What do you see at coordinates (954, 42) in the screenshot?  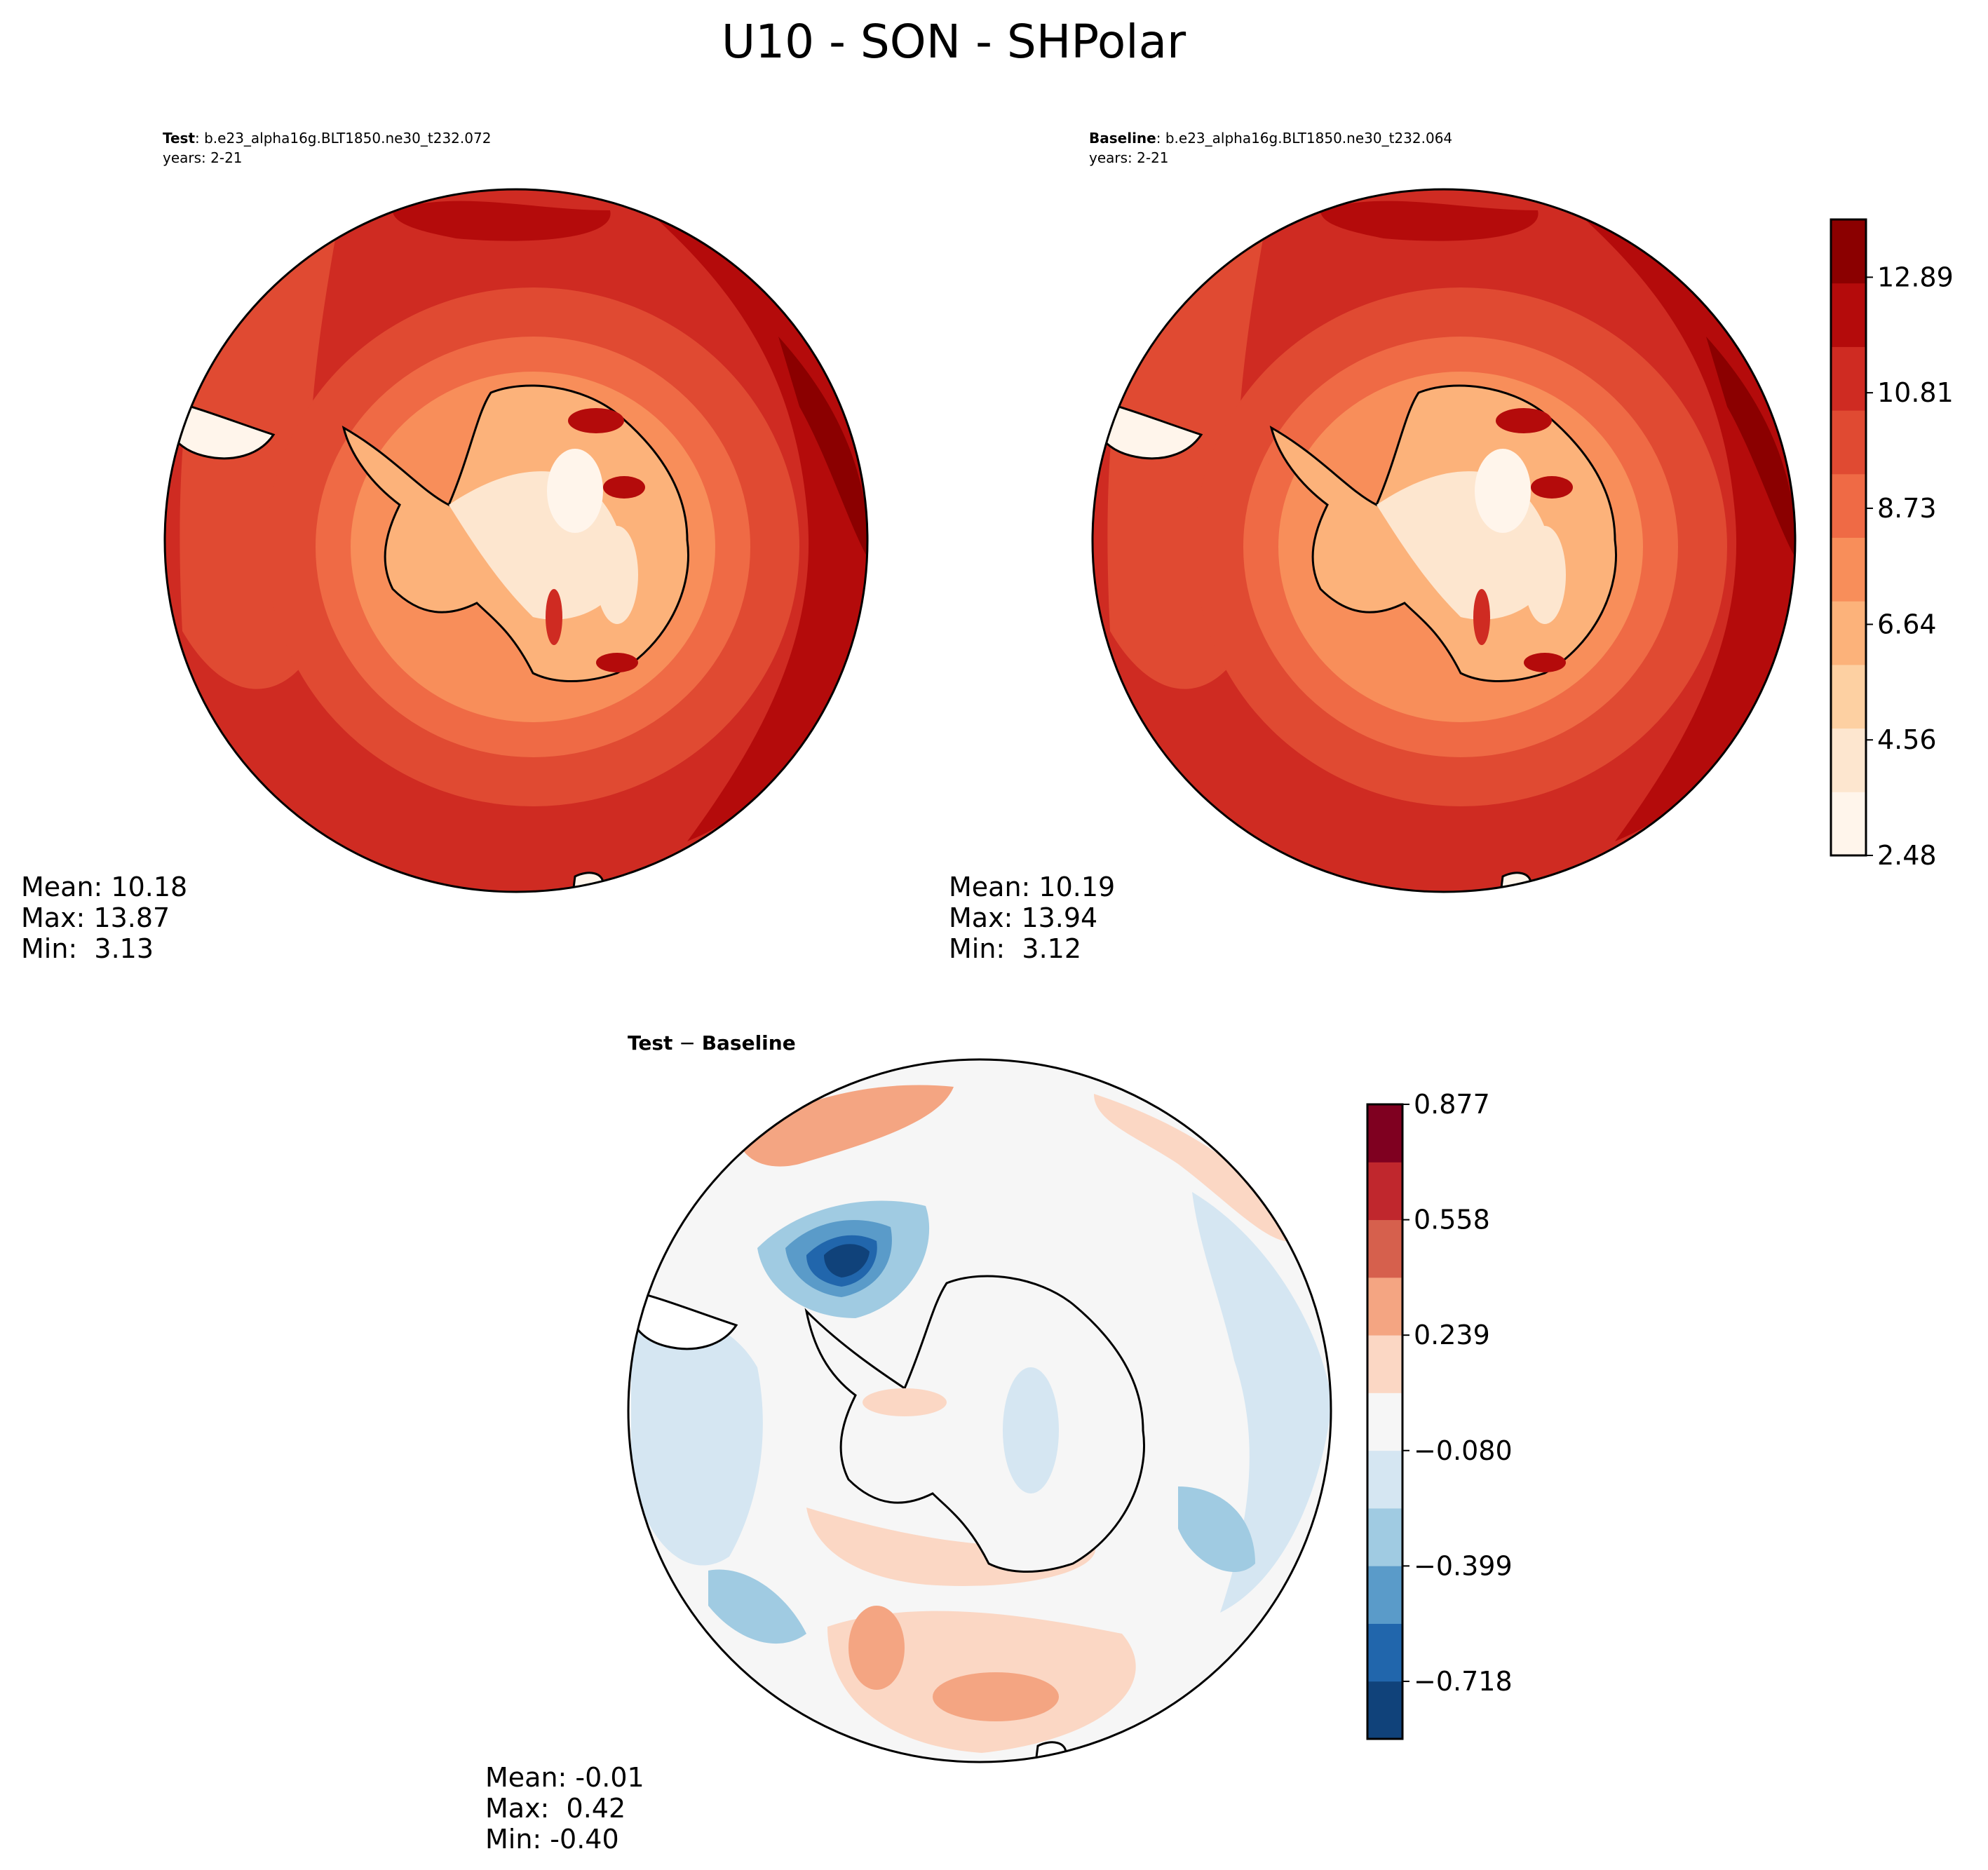 I see `figure-title: U10 - SON - SHPolar` at bounding box center [954, 42].